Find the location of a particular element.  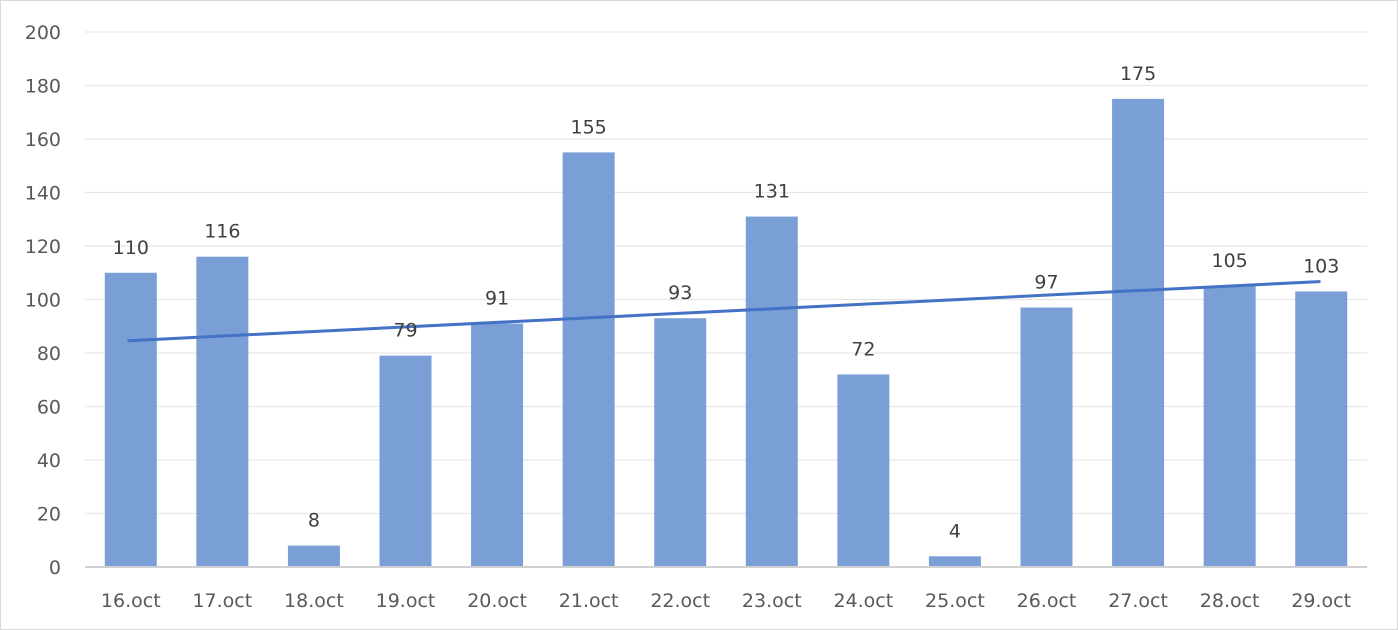

x-tick-label: 28.oct is located at coordinates (1230, 601).